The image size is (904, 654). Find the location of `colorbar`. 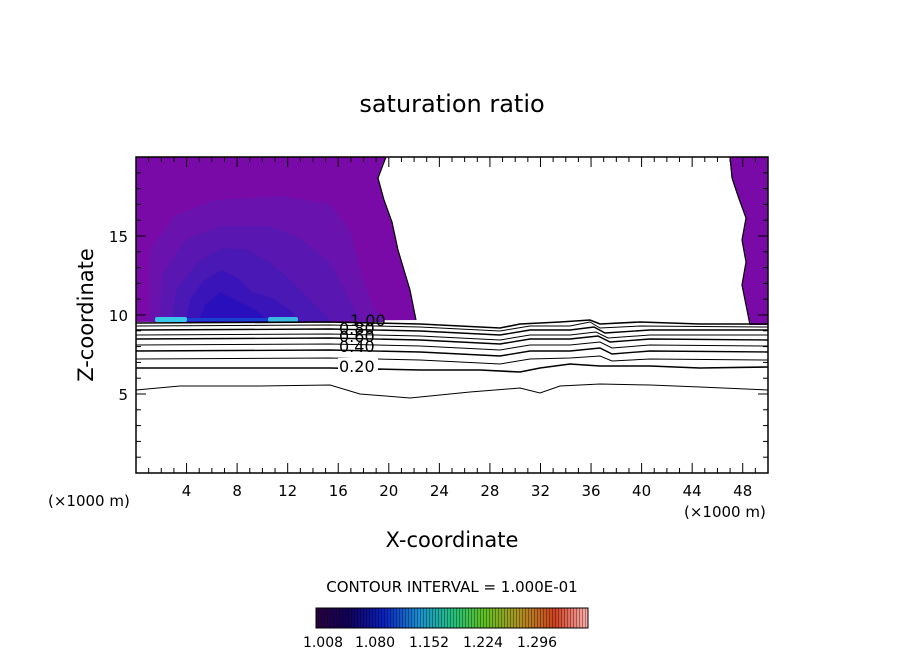

colorbar is located at coordinates (452, 618).